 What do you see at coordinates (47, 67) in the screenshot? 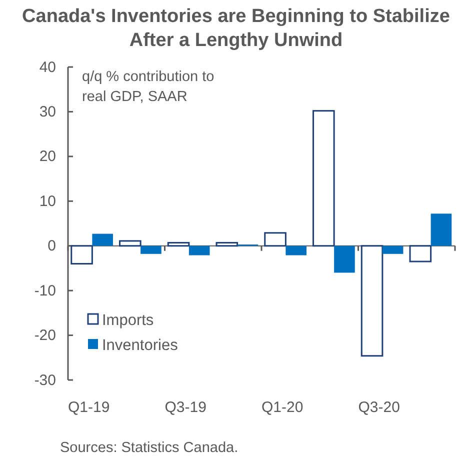
I see `y-tick-label: 40` at bounding box center [47, 67].